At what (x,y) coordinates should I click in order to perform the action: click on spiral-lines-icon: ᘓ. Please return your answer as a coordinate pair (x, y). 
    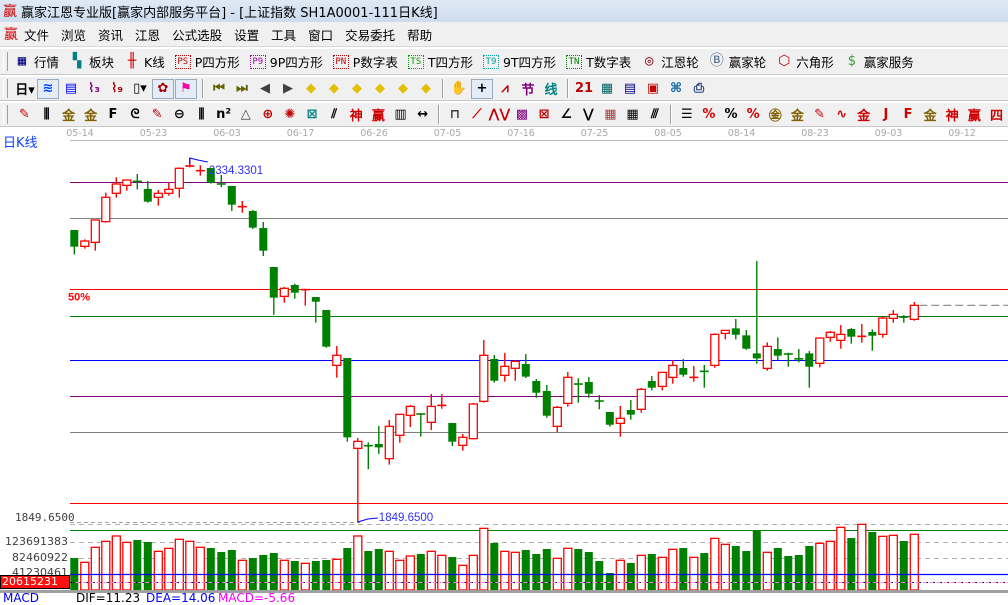
    Looking at the image, I should click on (135, 114).